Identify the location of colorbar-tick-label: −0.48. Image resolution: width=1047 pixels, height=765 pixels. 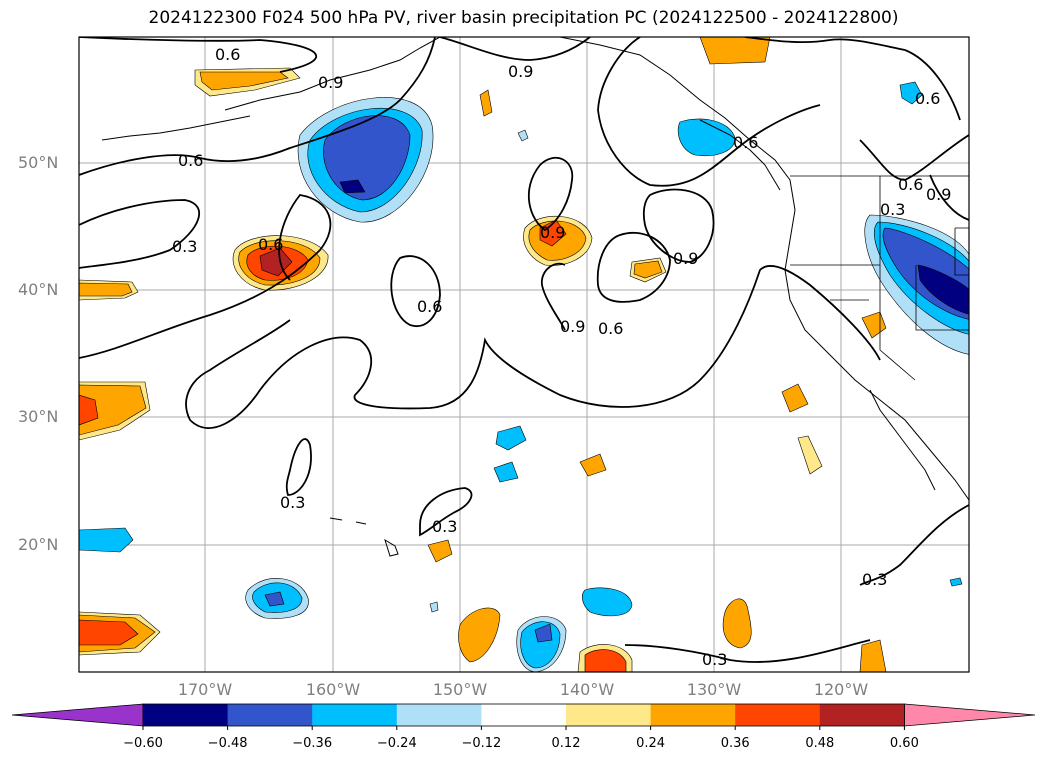
(227, 743).